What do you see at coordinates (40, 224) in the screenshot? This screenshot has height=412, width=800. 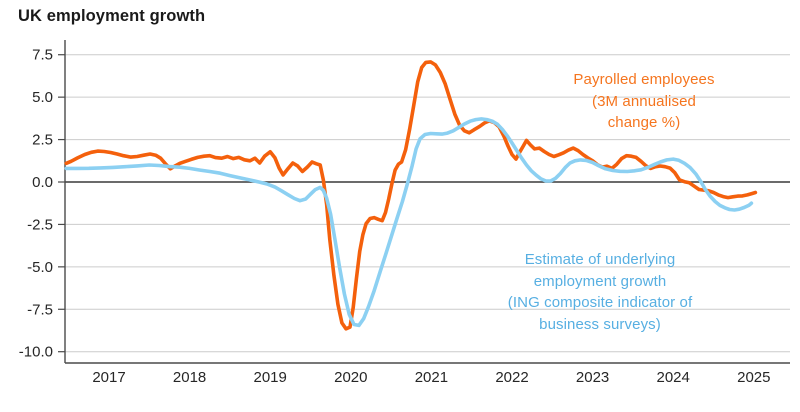 I see `y-tick-label: -2.5` at bounding box center [40, 224].